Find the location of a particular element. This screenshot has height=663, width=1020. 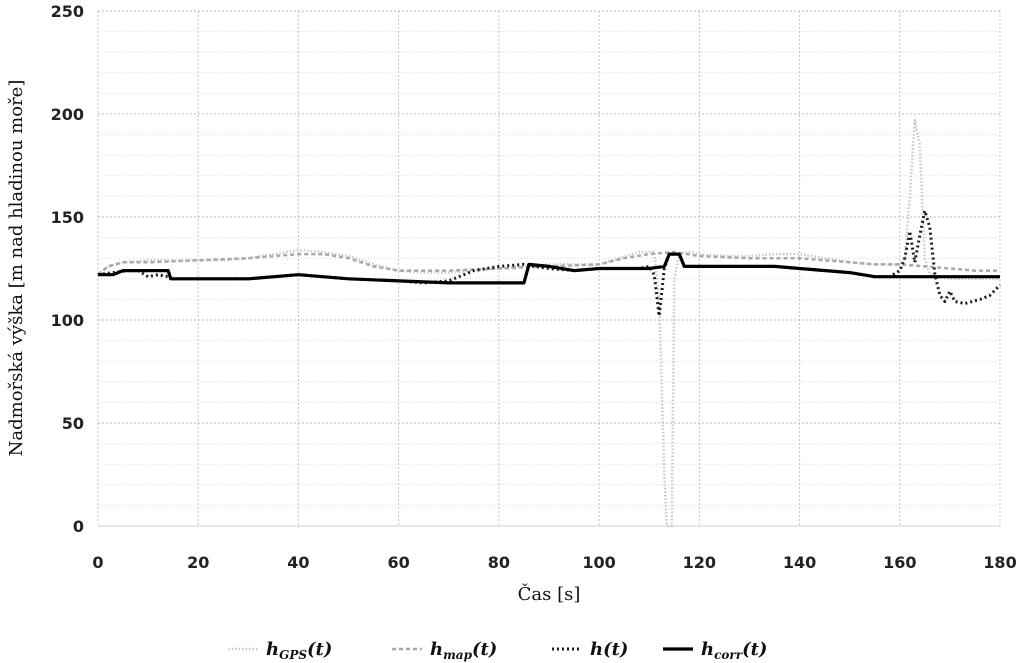

x-tick-label: 140 is located at coordinates (799, 562).